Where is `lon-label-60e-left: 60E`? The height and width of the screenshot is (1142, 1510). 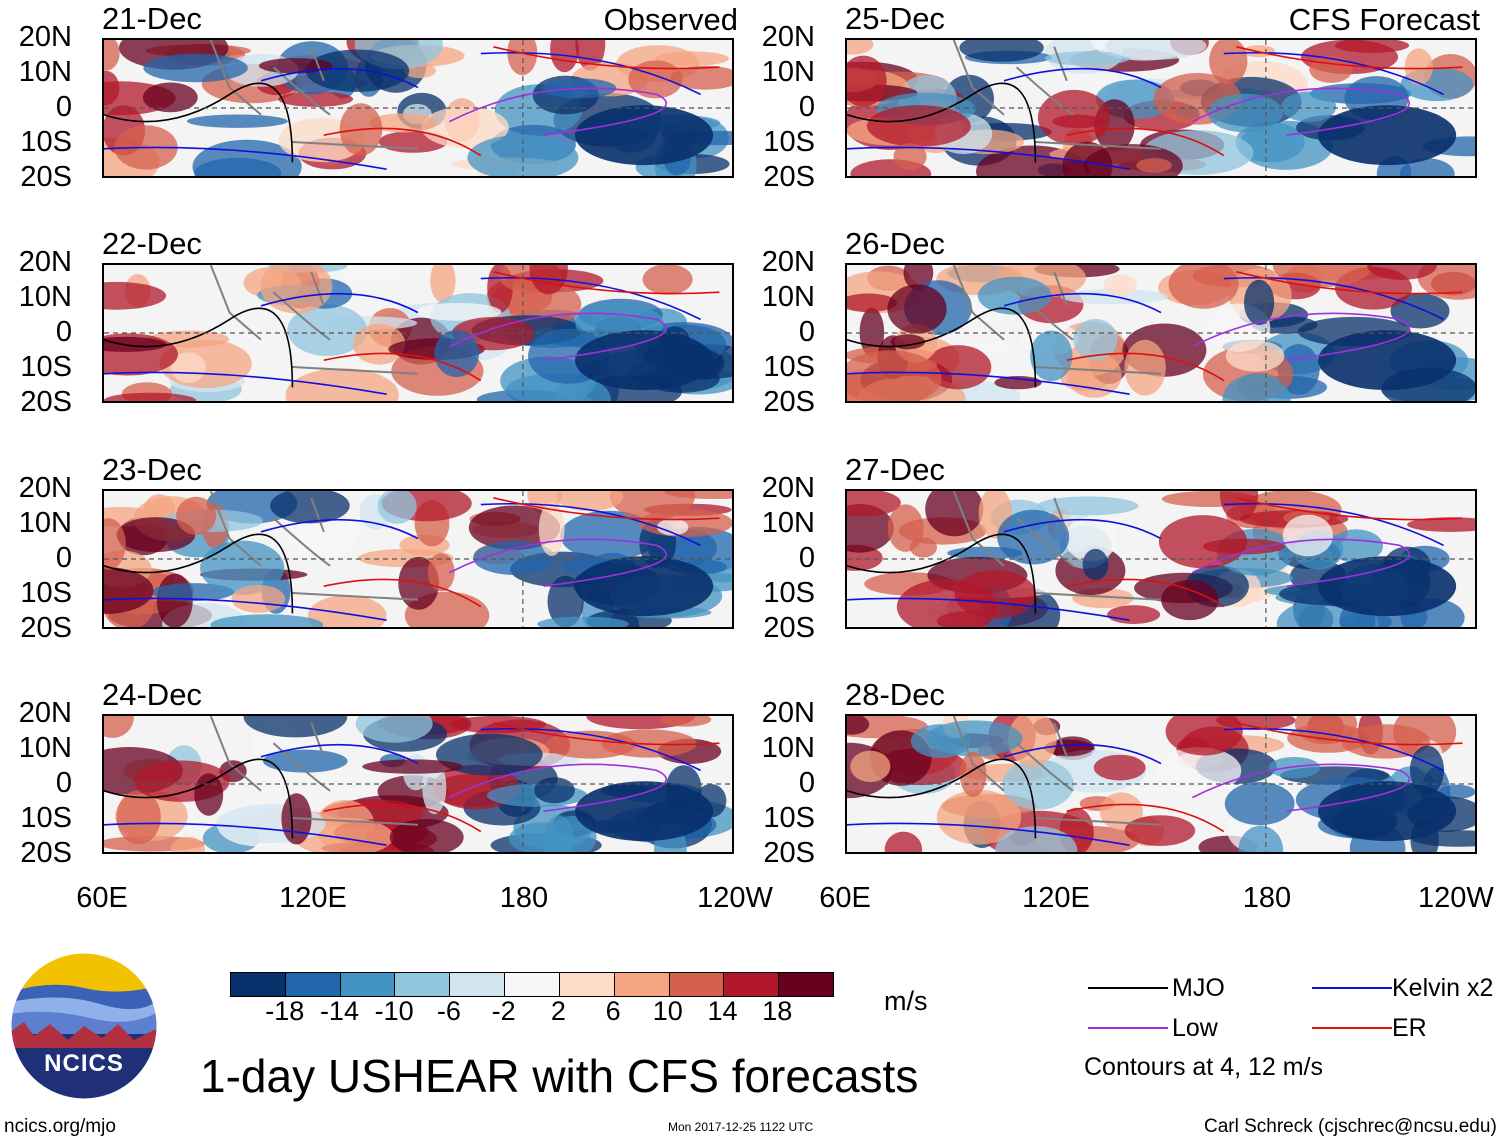
lon-label-60e-left: 60E is located at coordinates (102, 898).